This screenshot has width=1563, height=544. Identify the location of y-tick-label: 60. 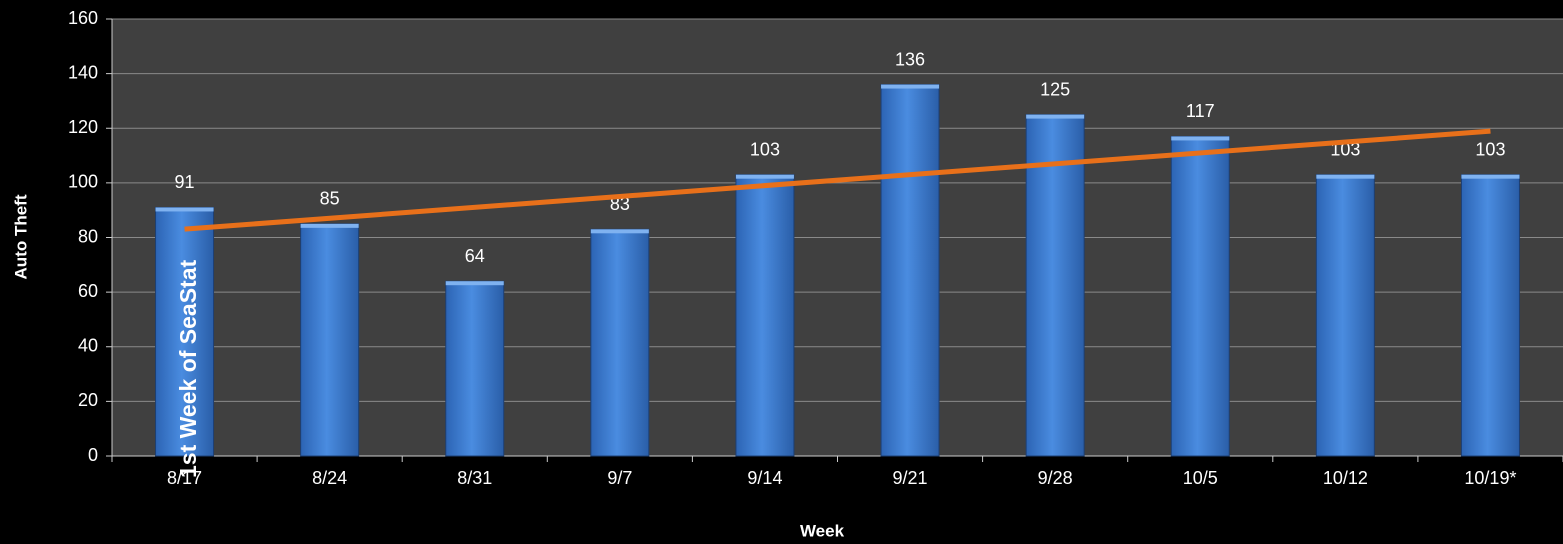
(88, 291).